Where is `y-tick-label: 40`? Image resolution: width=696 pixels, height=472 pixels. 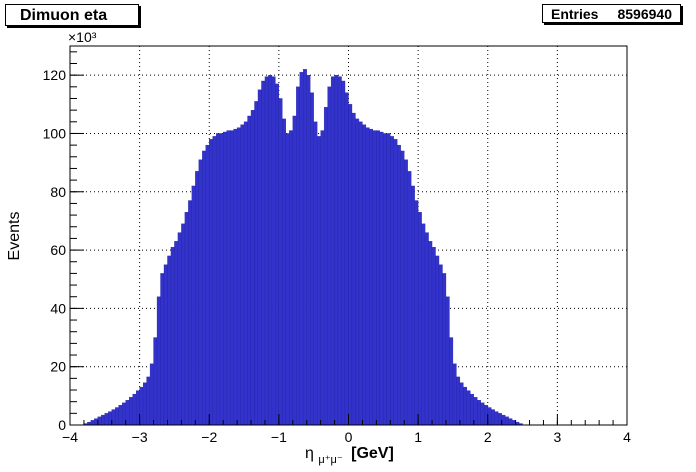
y-tick-label: 40 is located at coordinates (58, 308).